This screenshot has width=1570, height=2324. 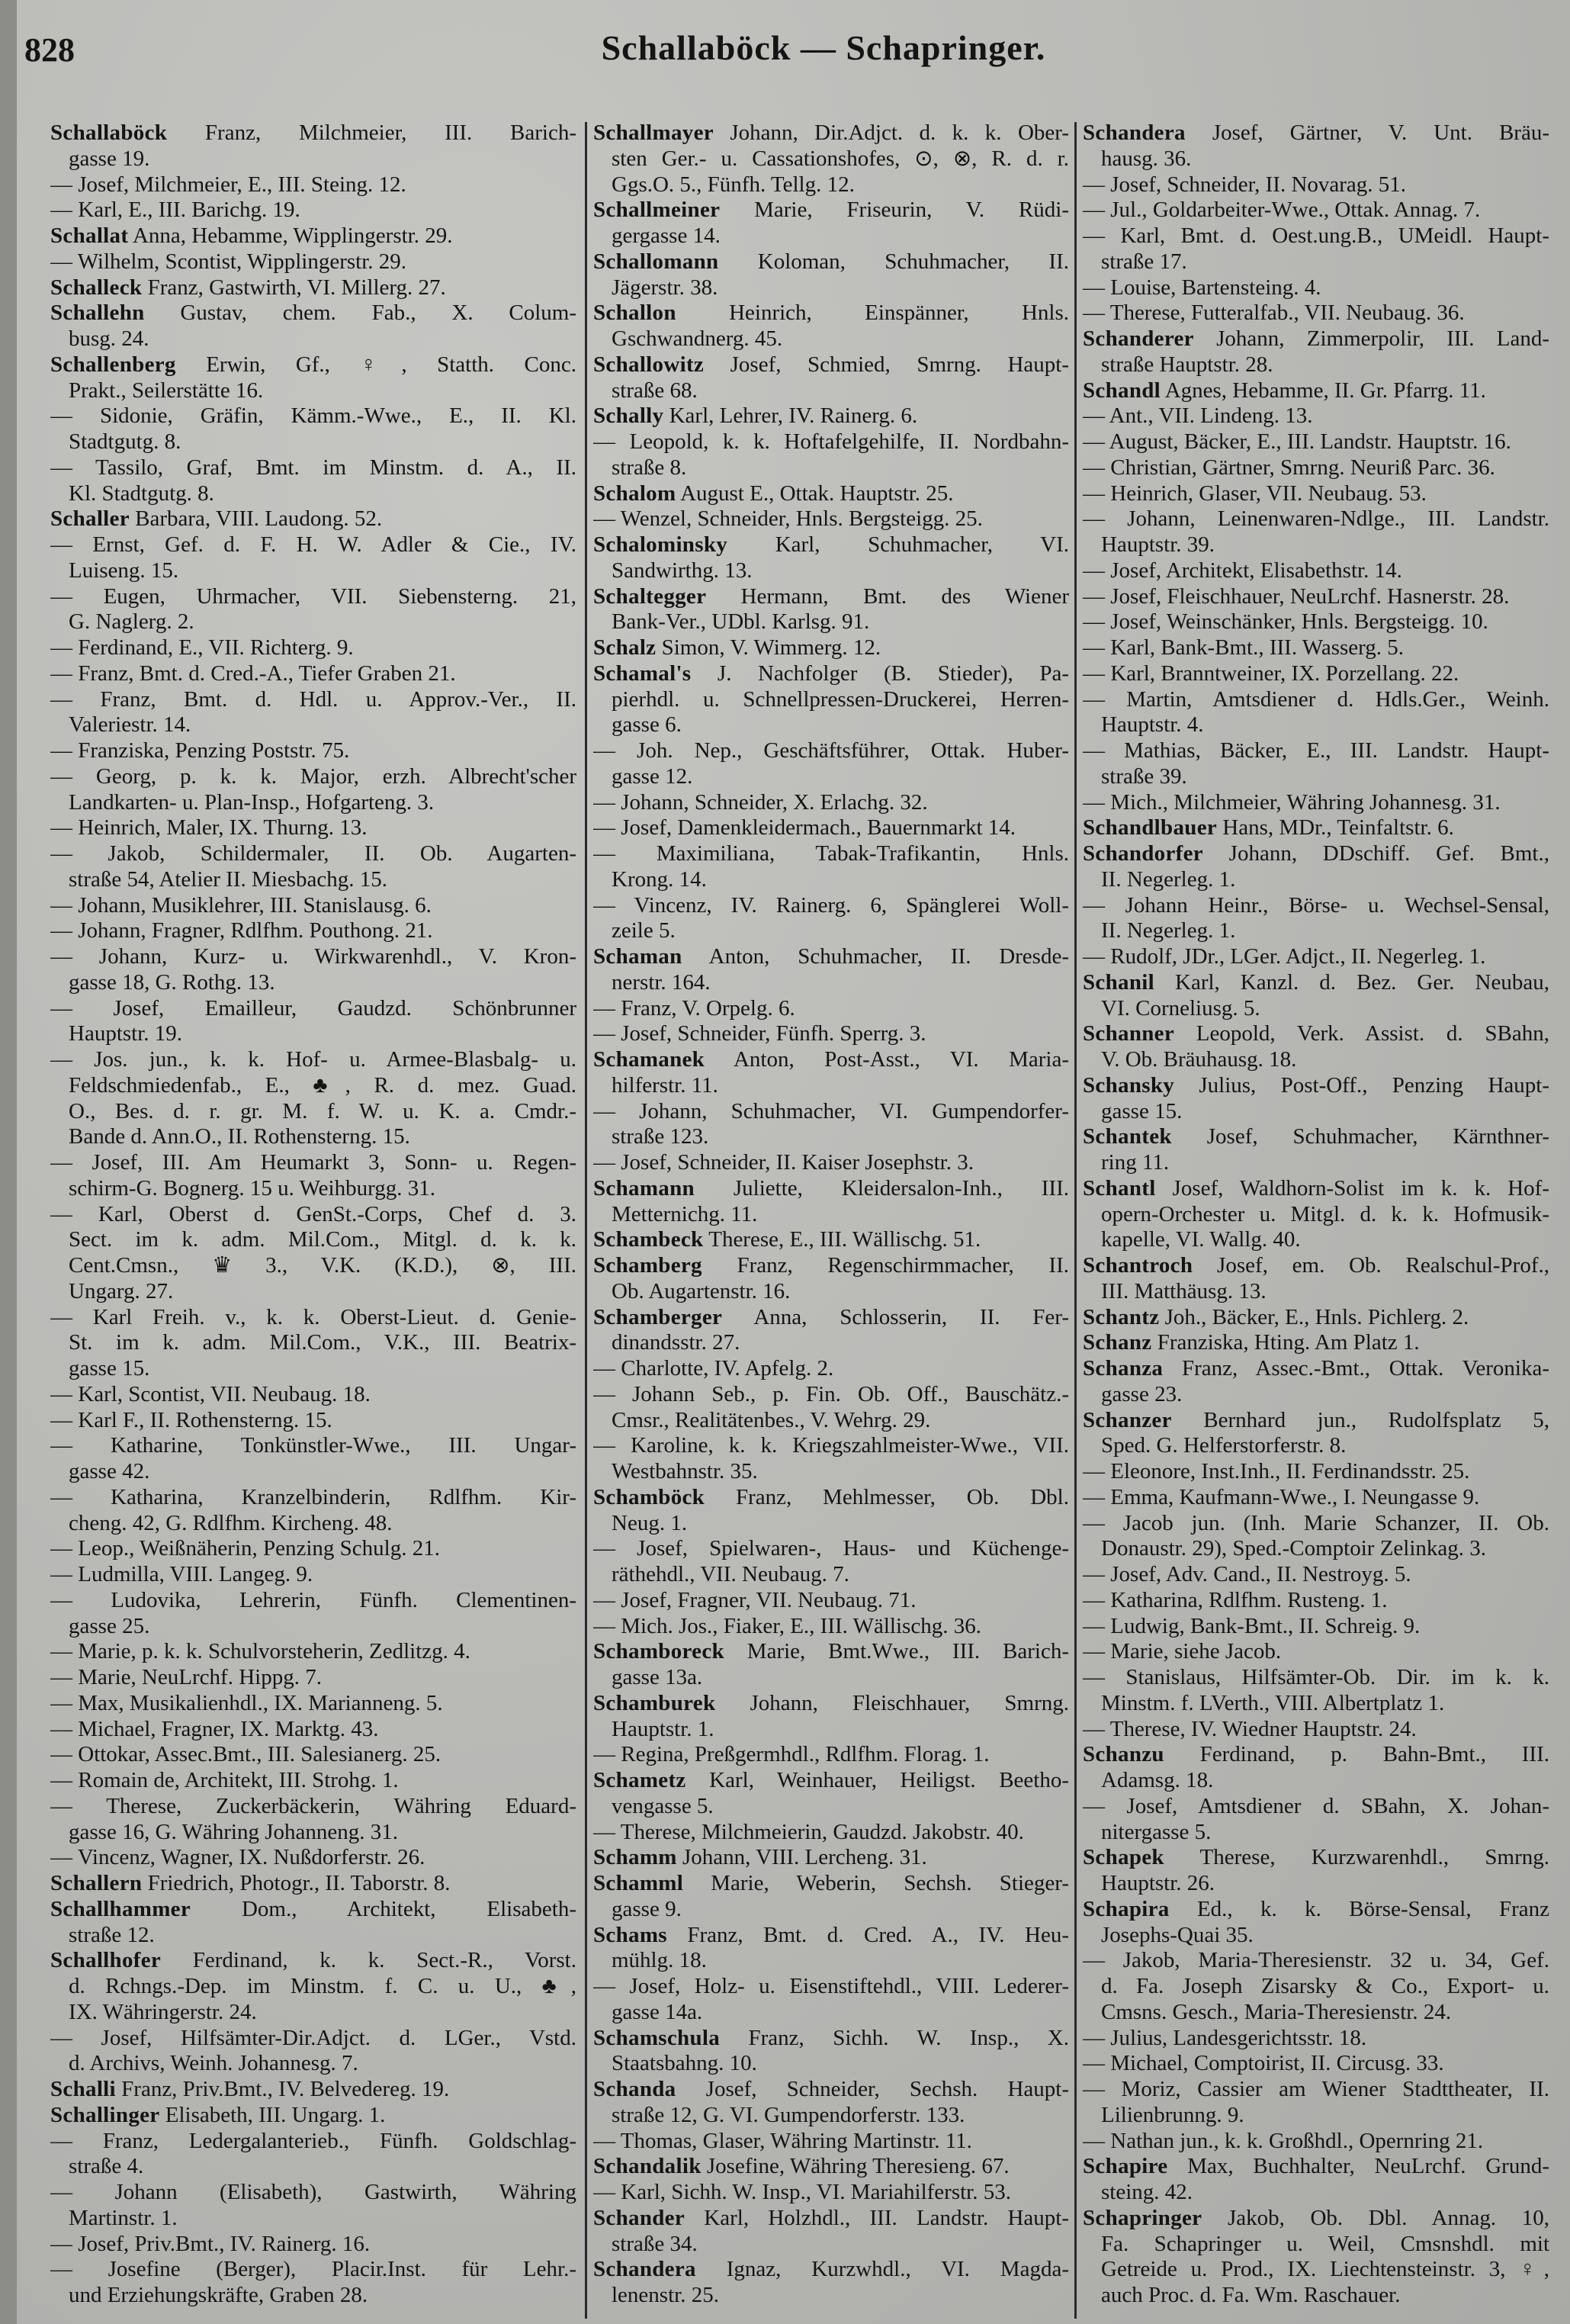 What do you see at coordinates (1252, 1625) in the screenshot?
I see `entry-text: — Ludwig, Bank-Bmt., II. Schreig. 9.` at bounding box center [1252, 1625].